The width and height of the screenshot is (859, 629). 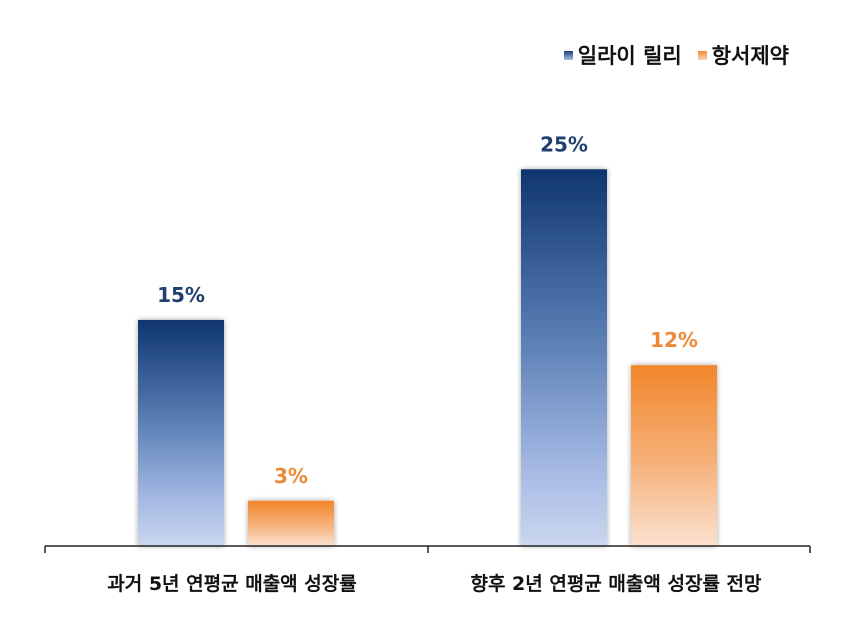 I want to click on category-label: 과거 5년 연평균 매출액 성장률, so click(x=231, y=584).